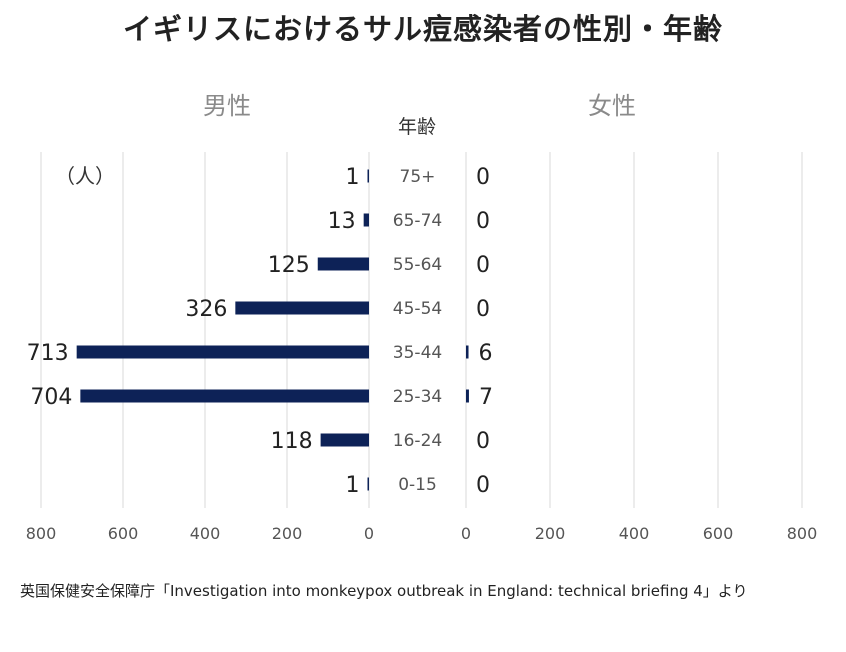 The height and width of the screenshot is (652, 846). What do you see at coordinates (227, 106) in the screenshot?
I see `male-panel-label: 男性` at bounding box center [227, 106].